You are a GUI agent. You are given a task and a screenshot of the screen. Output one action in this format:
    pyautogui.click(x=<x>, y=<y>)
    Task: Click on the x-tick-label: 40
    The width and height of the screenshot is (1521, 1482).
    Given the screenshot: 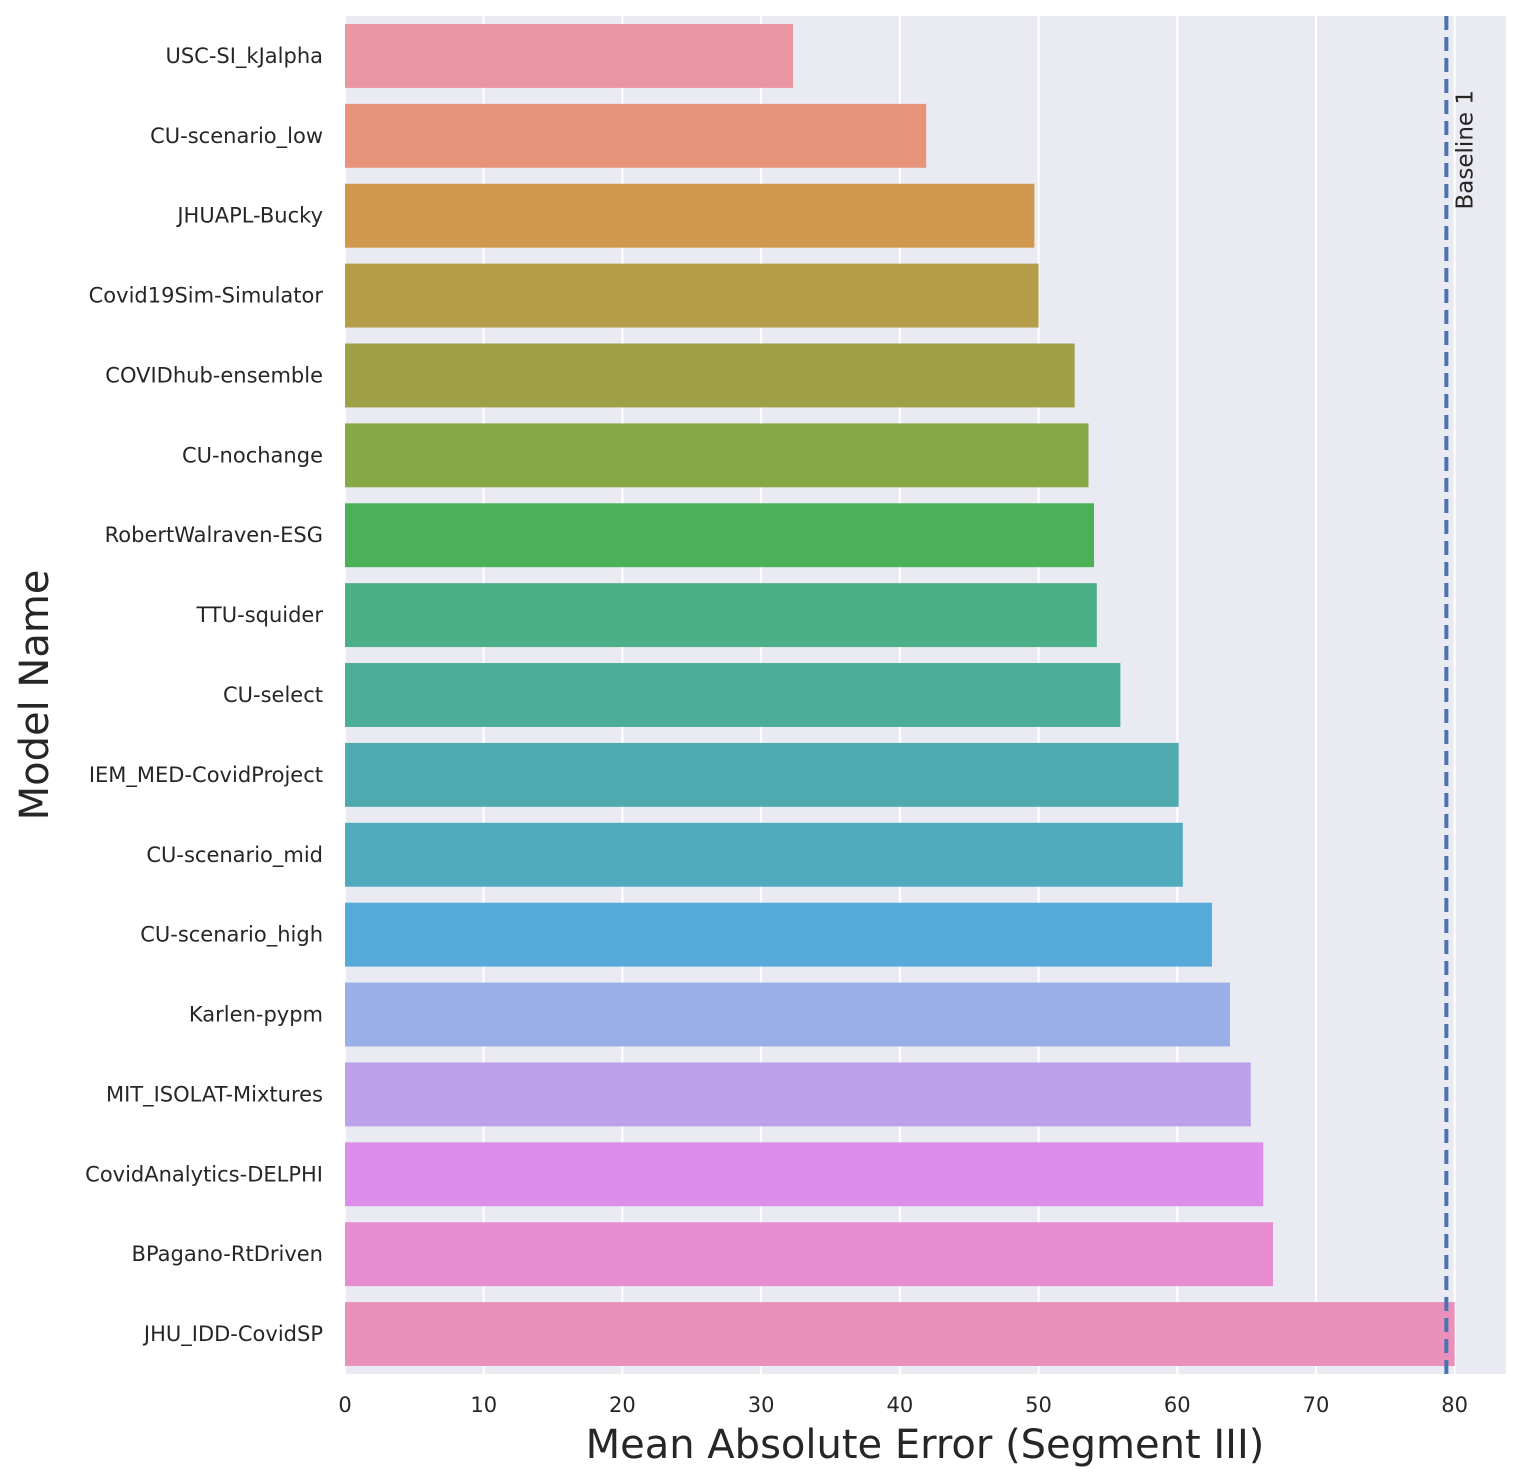 What is the action you would take?
    pyautogui.click(x=899, y=1405)
    